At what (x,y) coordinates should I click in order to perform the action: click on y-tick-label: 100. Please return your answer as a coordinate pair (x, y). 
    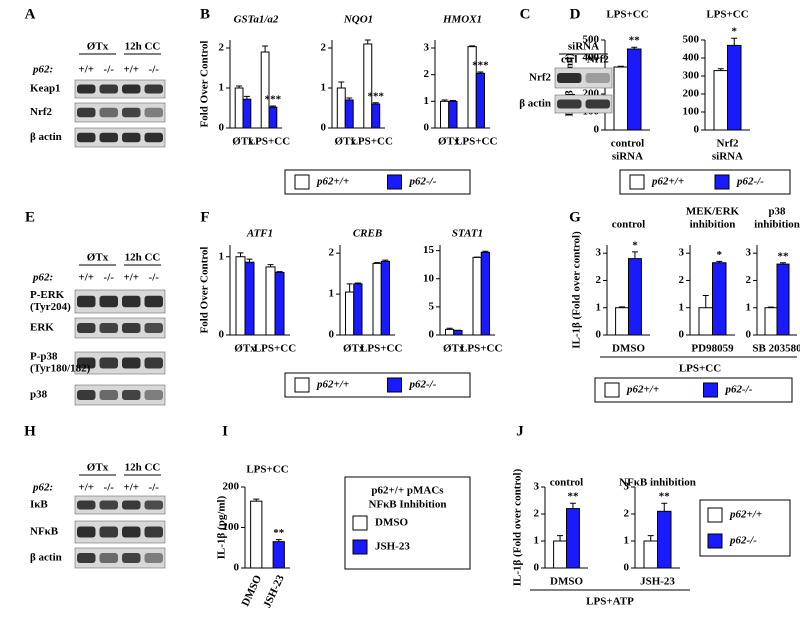
    Looking at the image, I should click on (231, 527).